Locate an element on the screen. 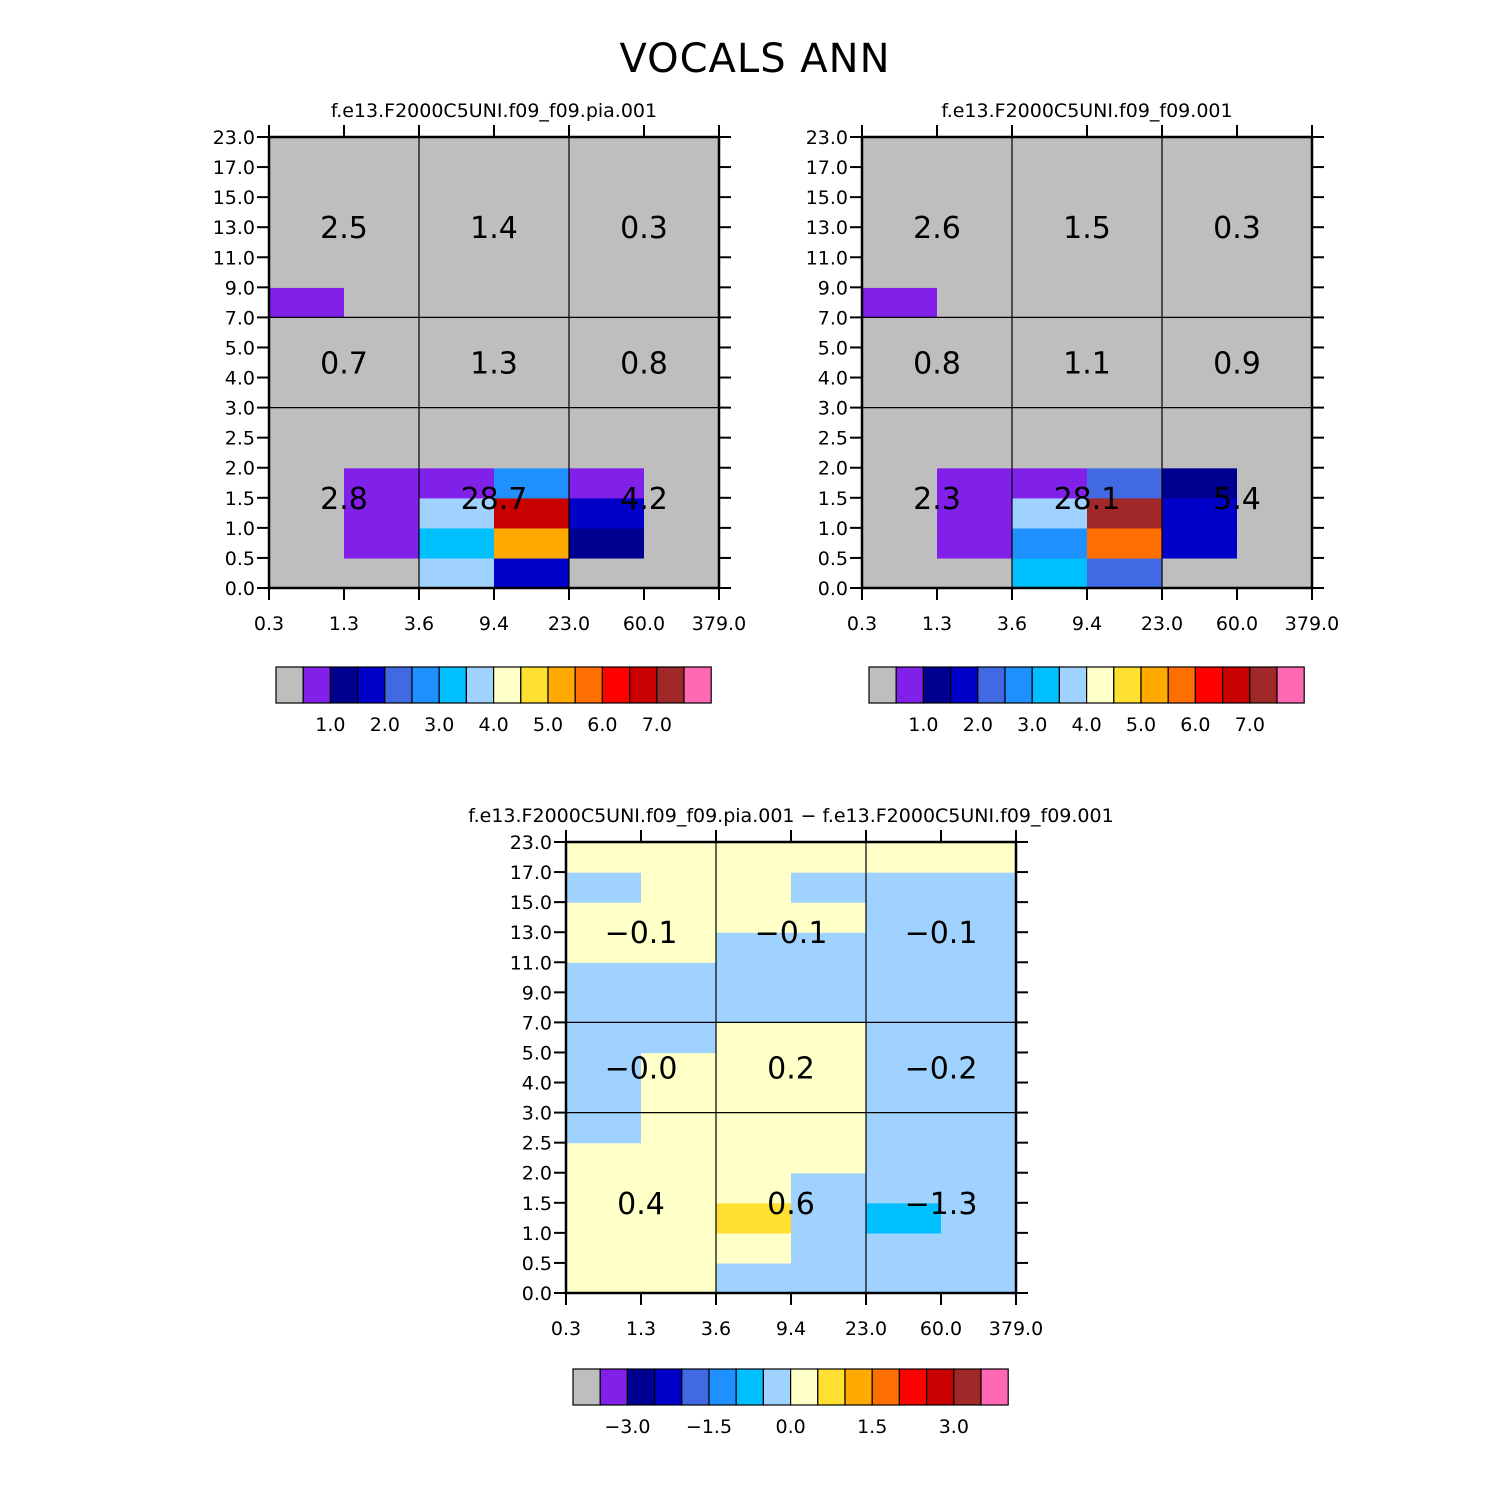  colorbar-label: 5.0 is located at coordinates (1141, 725).